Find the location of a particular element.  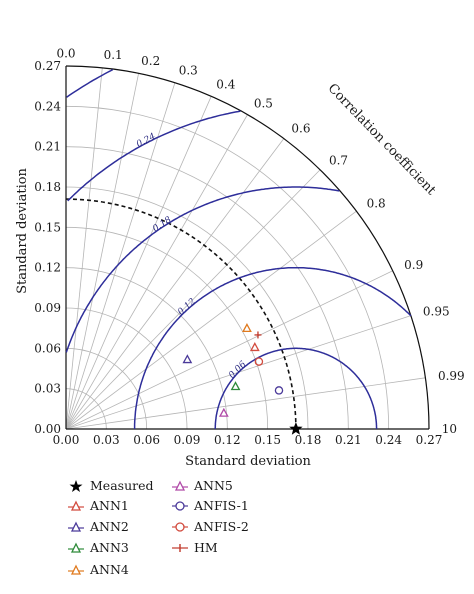

correlation-tick-label: 0.6 is located at coordinates (300, 128).